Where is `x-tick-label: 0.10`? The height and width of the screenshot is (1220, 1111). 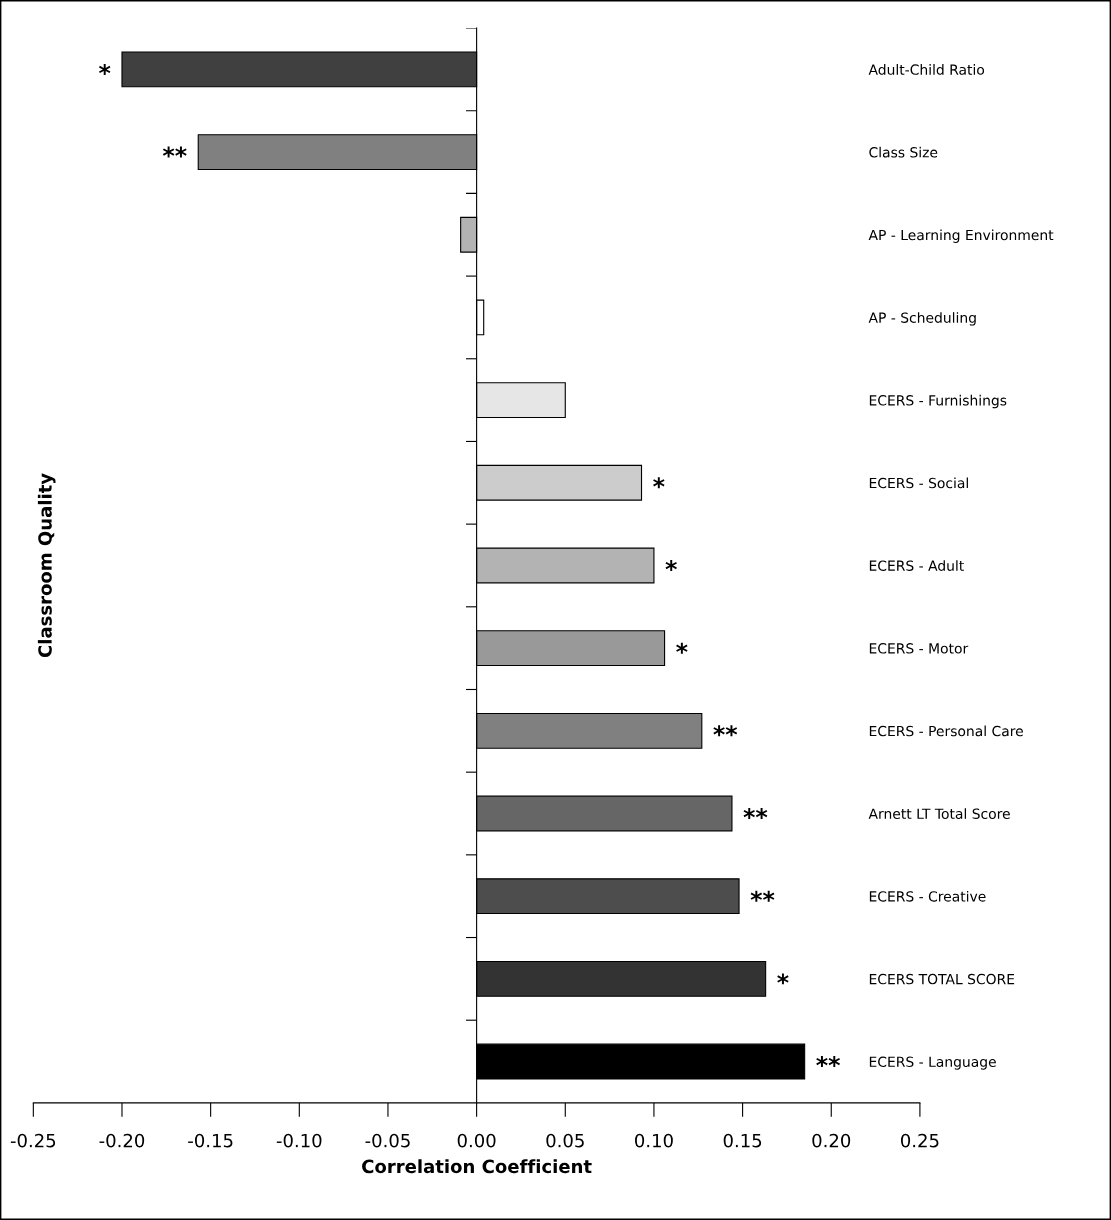
x-tick-label: 0.10 is located at coordinates (654, 1140).